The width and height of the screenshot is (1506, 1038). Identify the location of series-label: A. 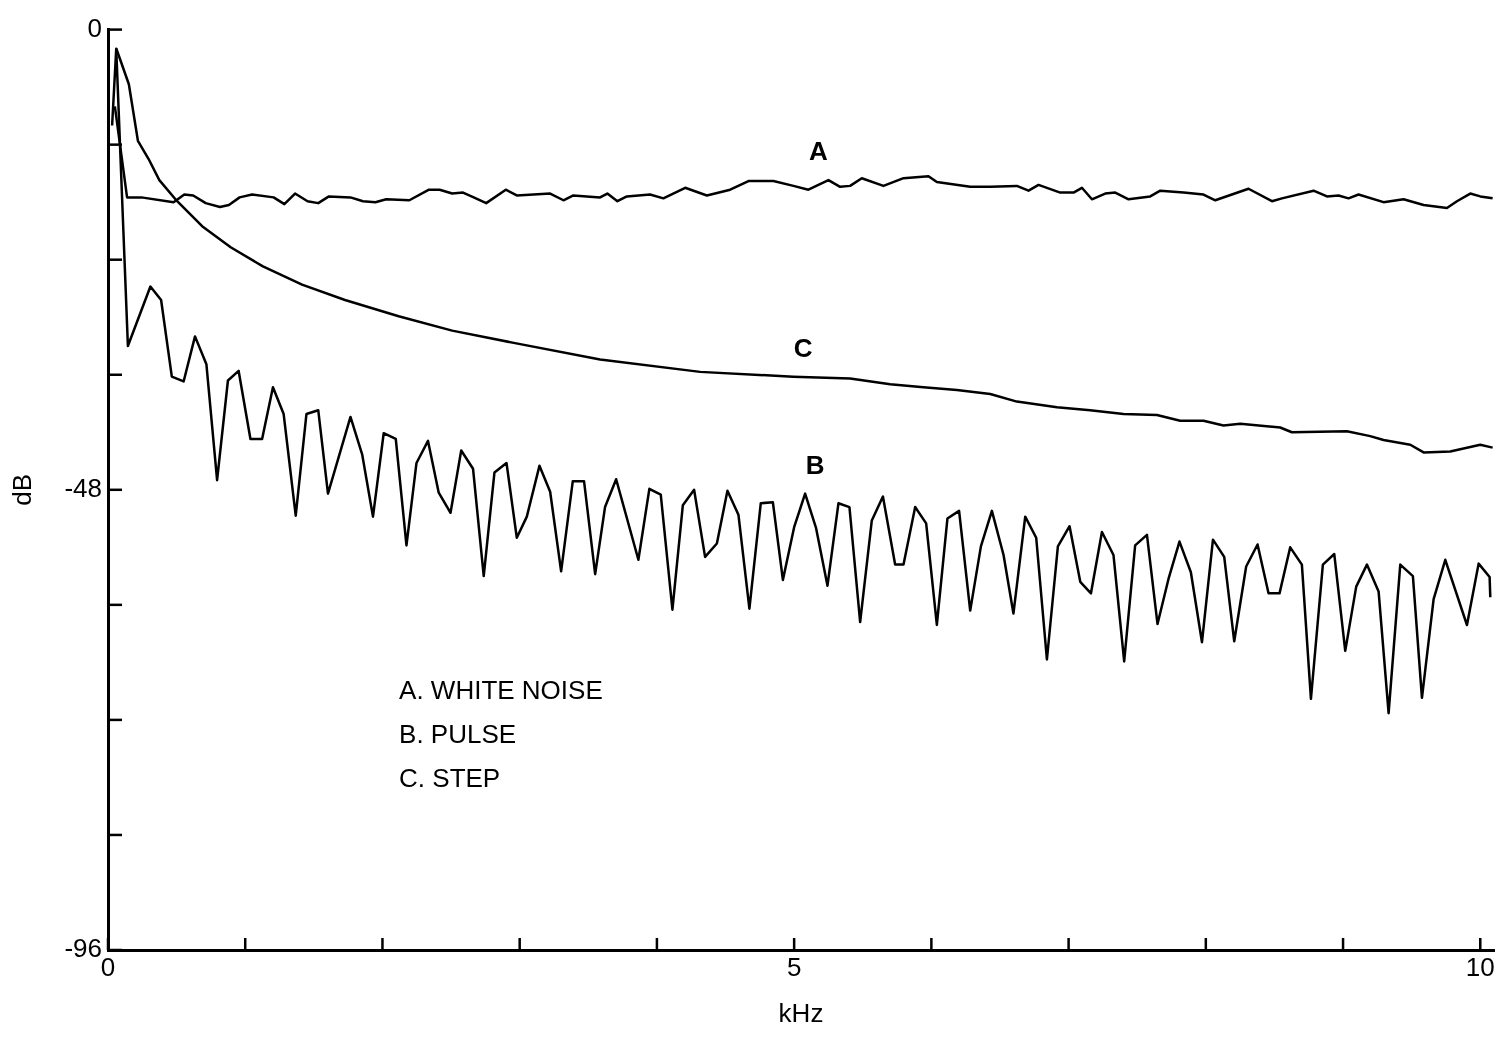
(819, 151).